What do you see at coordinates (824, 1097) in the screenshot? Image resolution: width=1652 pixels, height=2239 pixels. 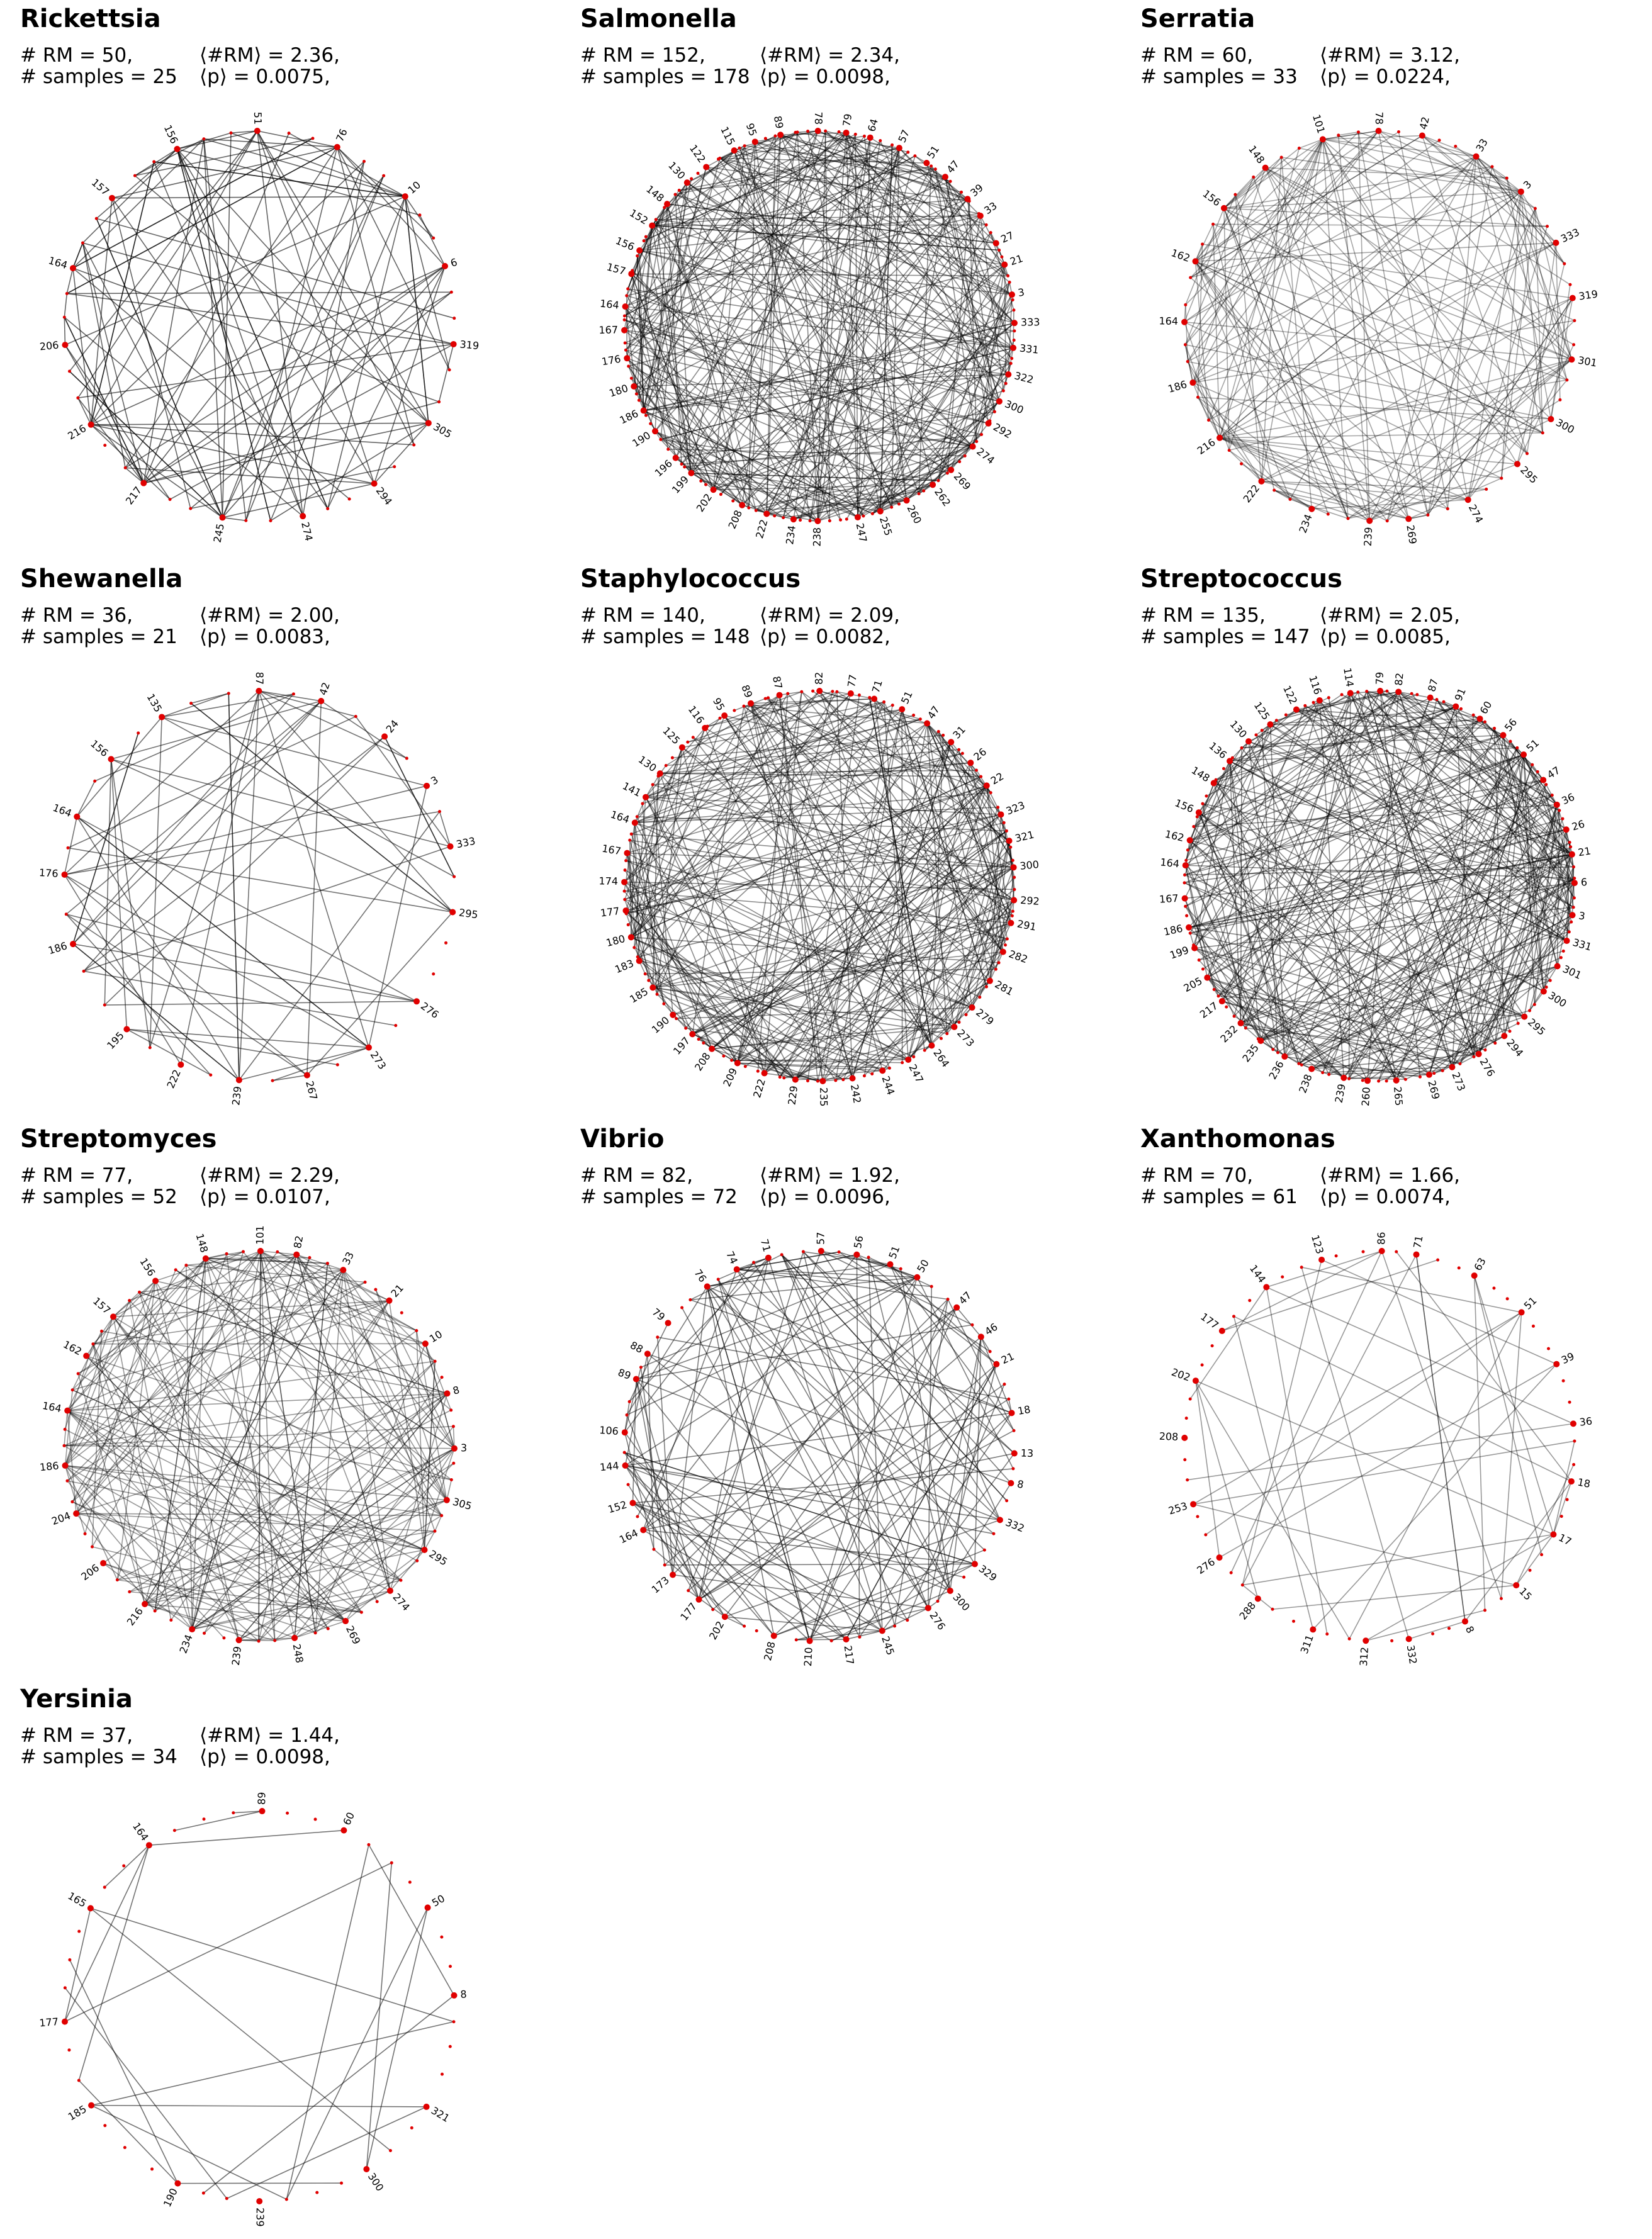 I see `node-label: 235` at bounding box center [824, 1097].